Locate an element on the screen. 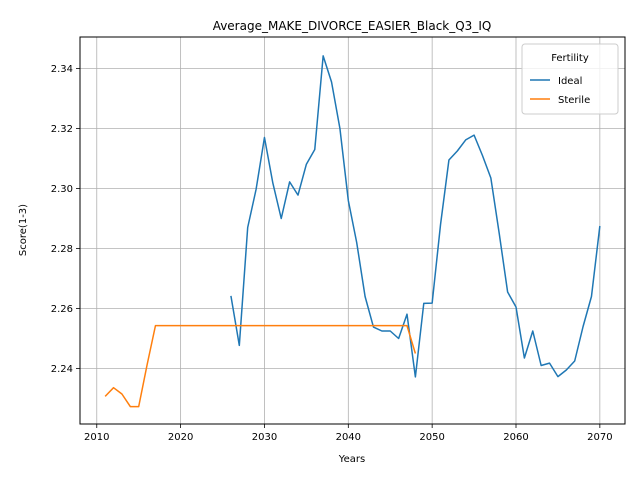 This screenshot has width=640, height=480. series-line-sterile is located at coordinates (260, 366).